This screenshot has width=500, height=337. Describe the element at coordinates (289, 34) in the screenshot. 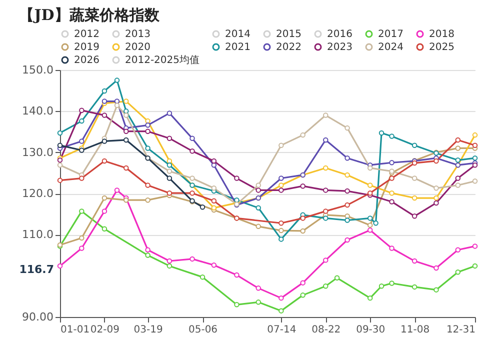

I see `legend-label: 2015` at that location.